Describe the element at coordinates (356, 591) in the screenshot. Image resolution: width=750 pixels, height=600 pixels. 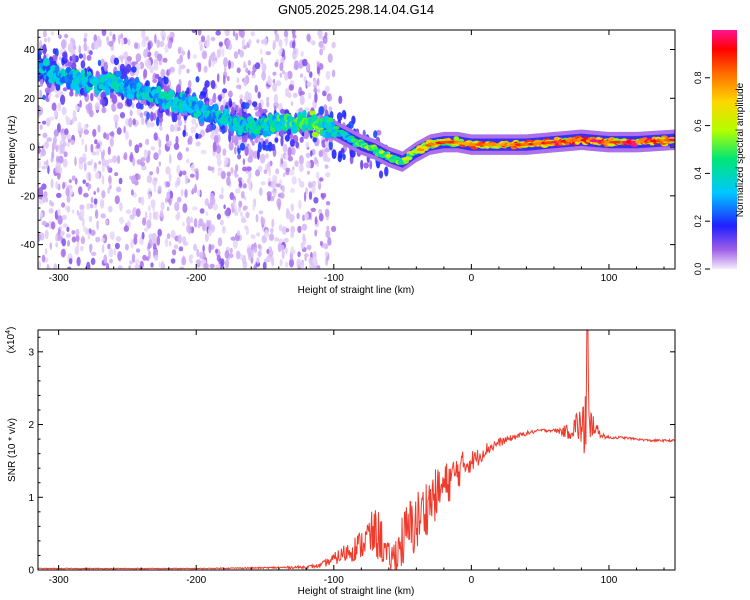
I see `snr-x-label: Height of straight line (km)` at that location.